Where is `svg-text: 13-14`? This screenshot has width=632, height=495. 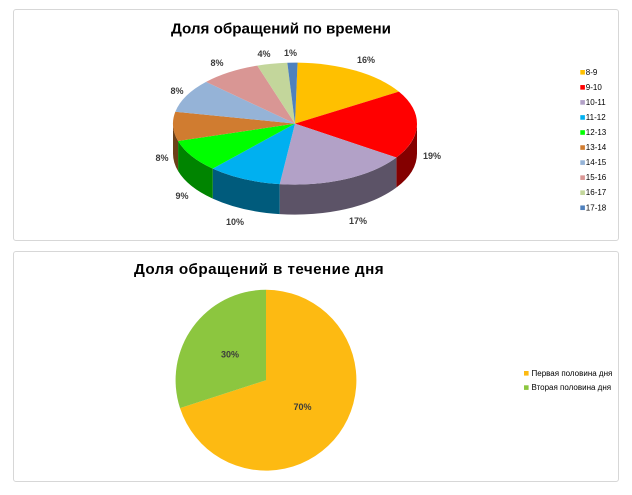 svg-text: 13-14 is located at coordinates (596, 147).